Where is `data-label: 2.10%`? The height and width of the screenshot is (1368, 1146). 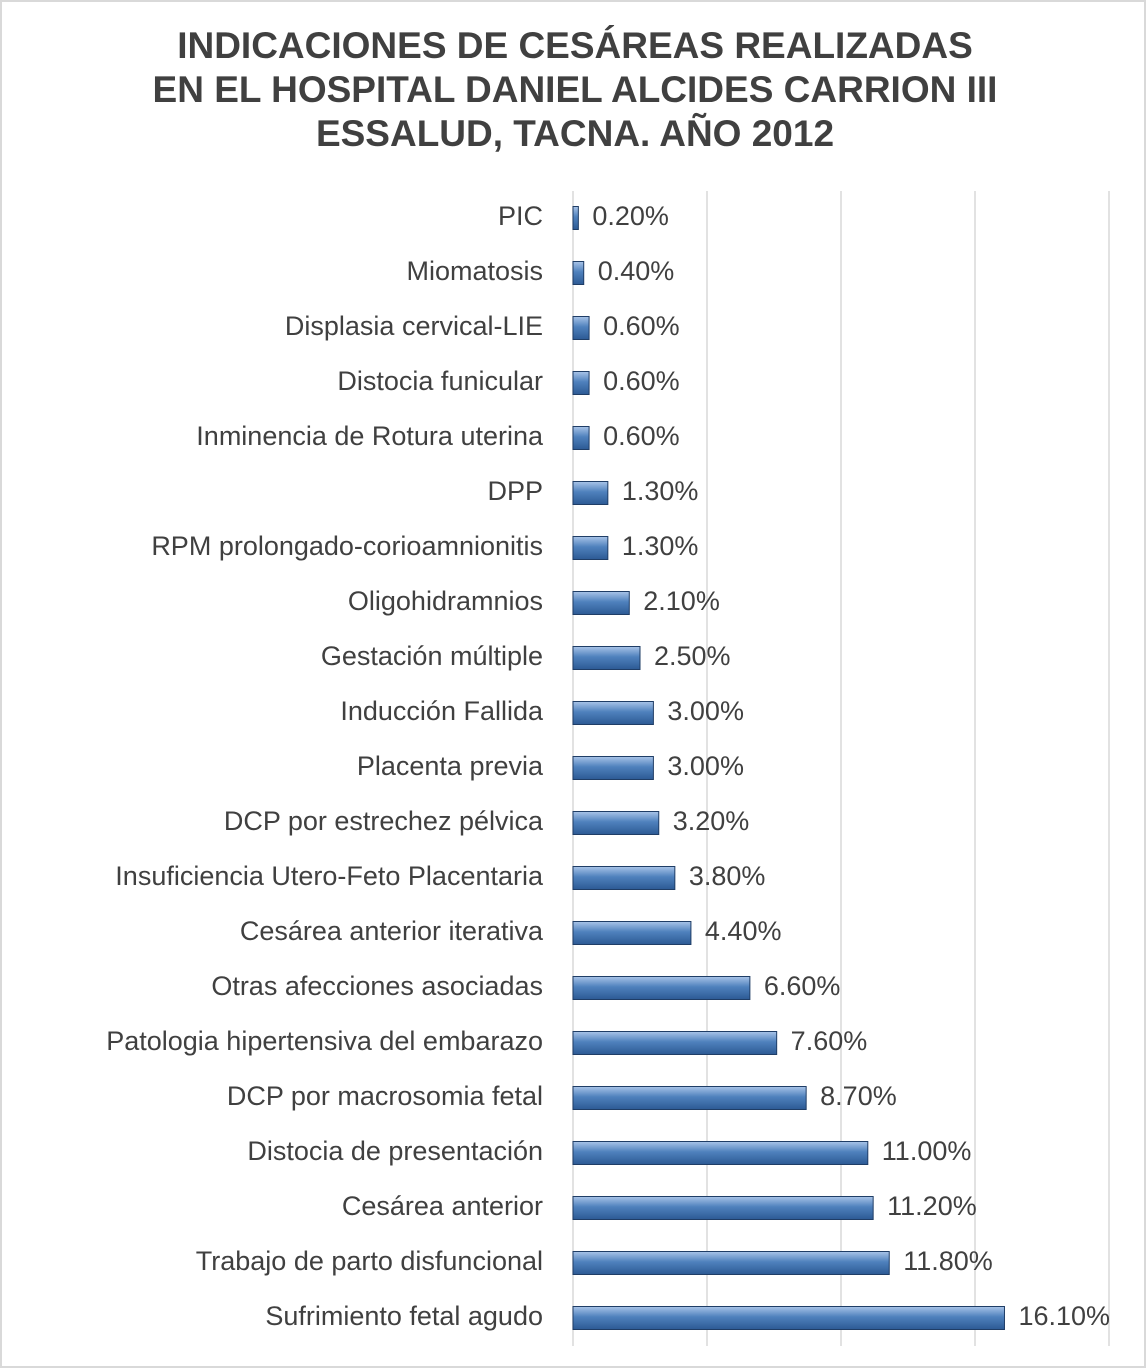 data-label: 2.10% is located at coordinates (681, 601).